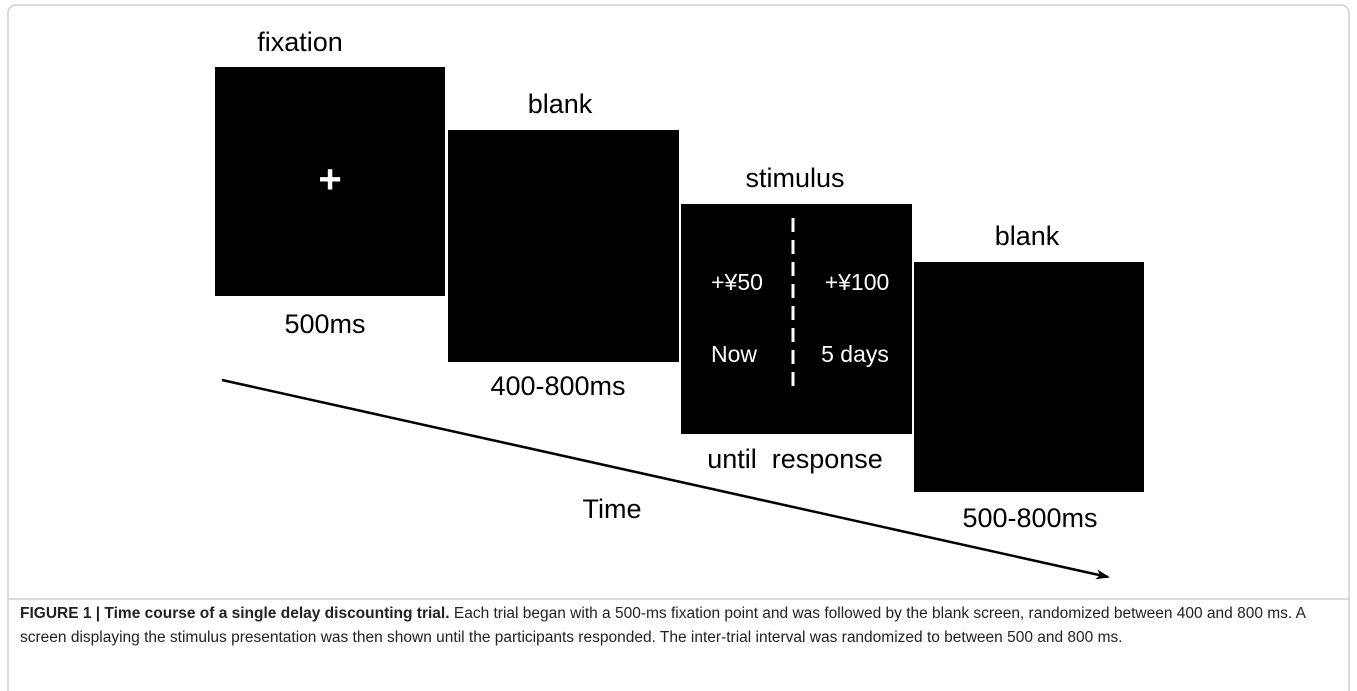 This screenshot has width=1357, height=691. I want to click on screen-duration: until response, so click(795, 459).